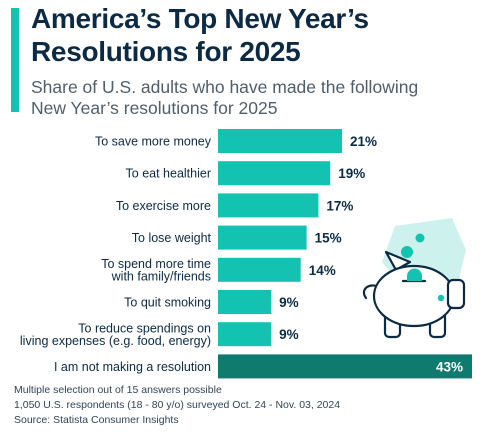 This screenshot has width=503, height=432. Describe the element at coordinates (413, 257) in the screenshot. I see `coin-icon` at that location.